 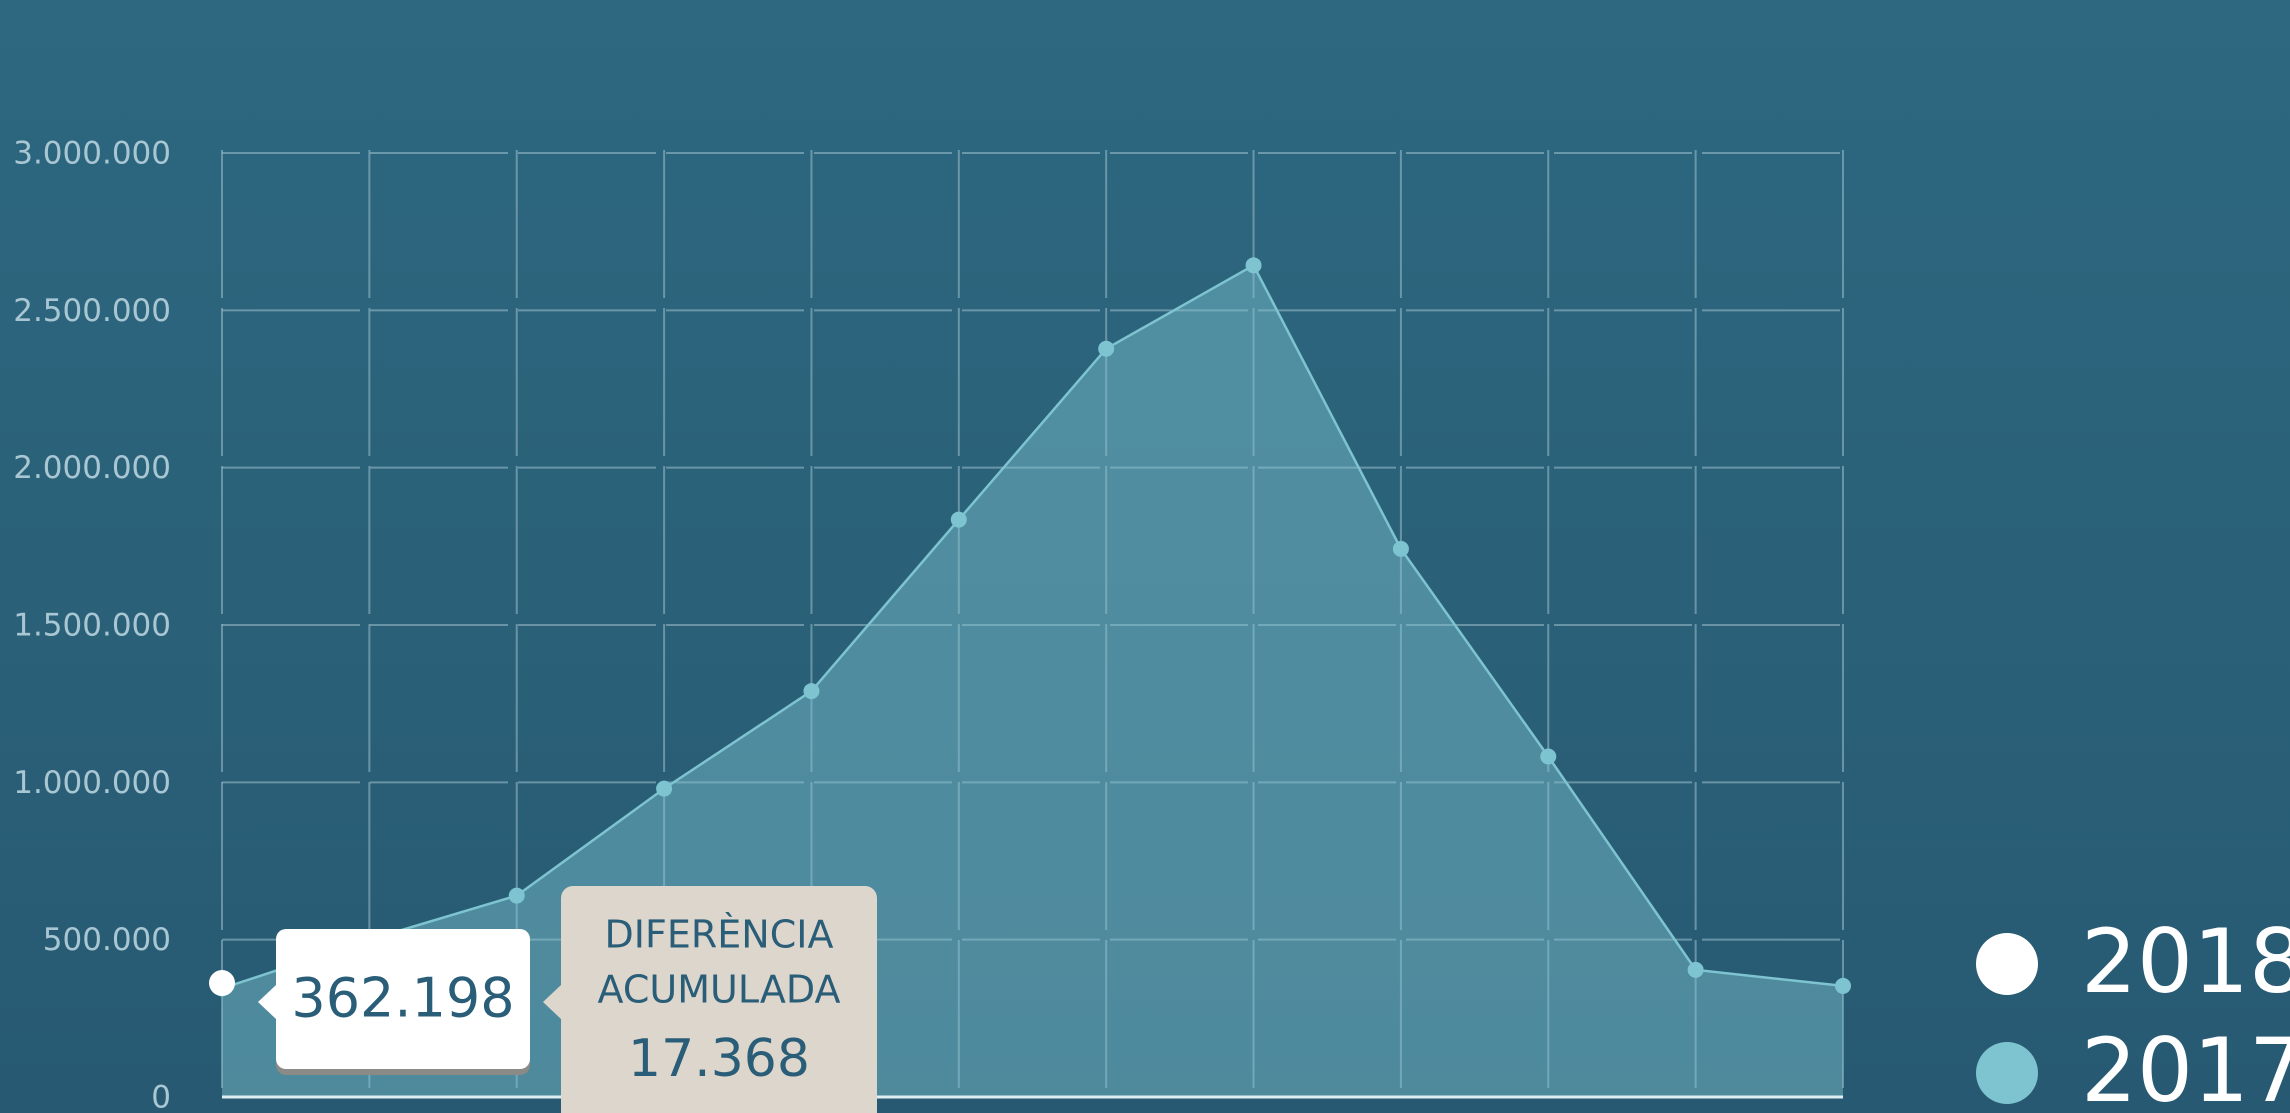 I want to click on difference-box, so click(x=719, y=999).